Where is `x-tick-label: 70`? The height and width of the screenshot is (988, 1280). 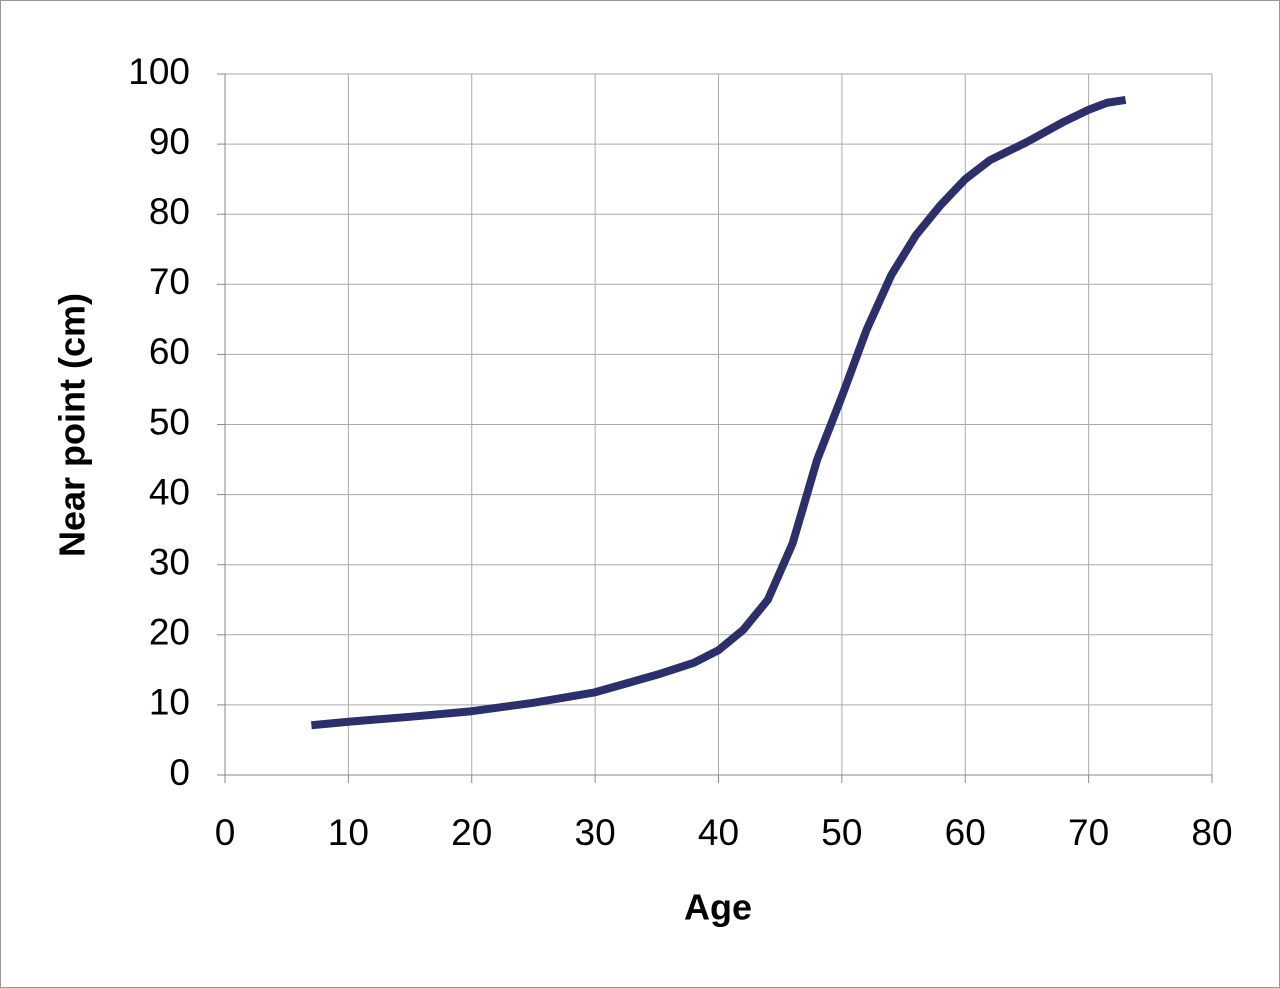
x-tick-label: 70 is located at coordinates (1088, 832).